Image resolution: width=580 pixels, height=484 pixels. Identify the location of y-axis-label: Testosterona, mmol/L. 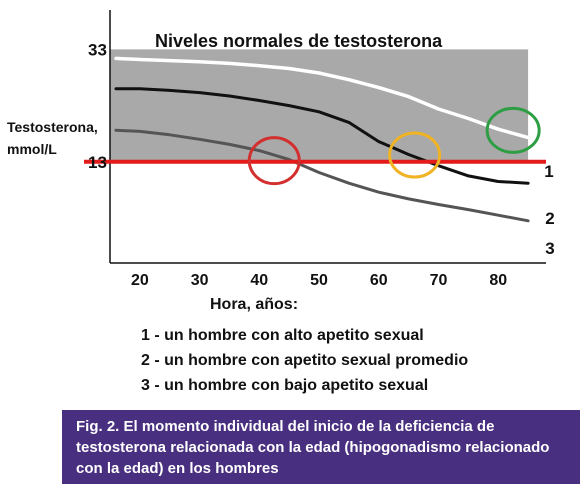
(52, 138).